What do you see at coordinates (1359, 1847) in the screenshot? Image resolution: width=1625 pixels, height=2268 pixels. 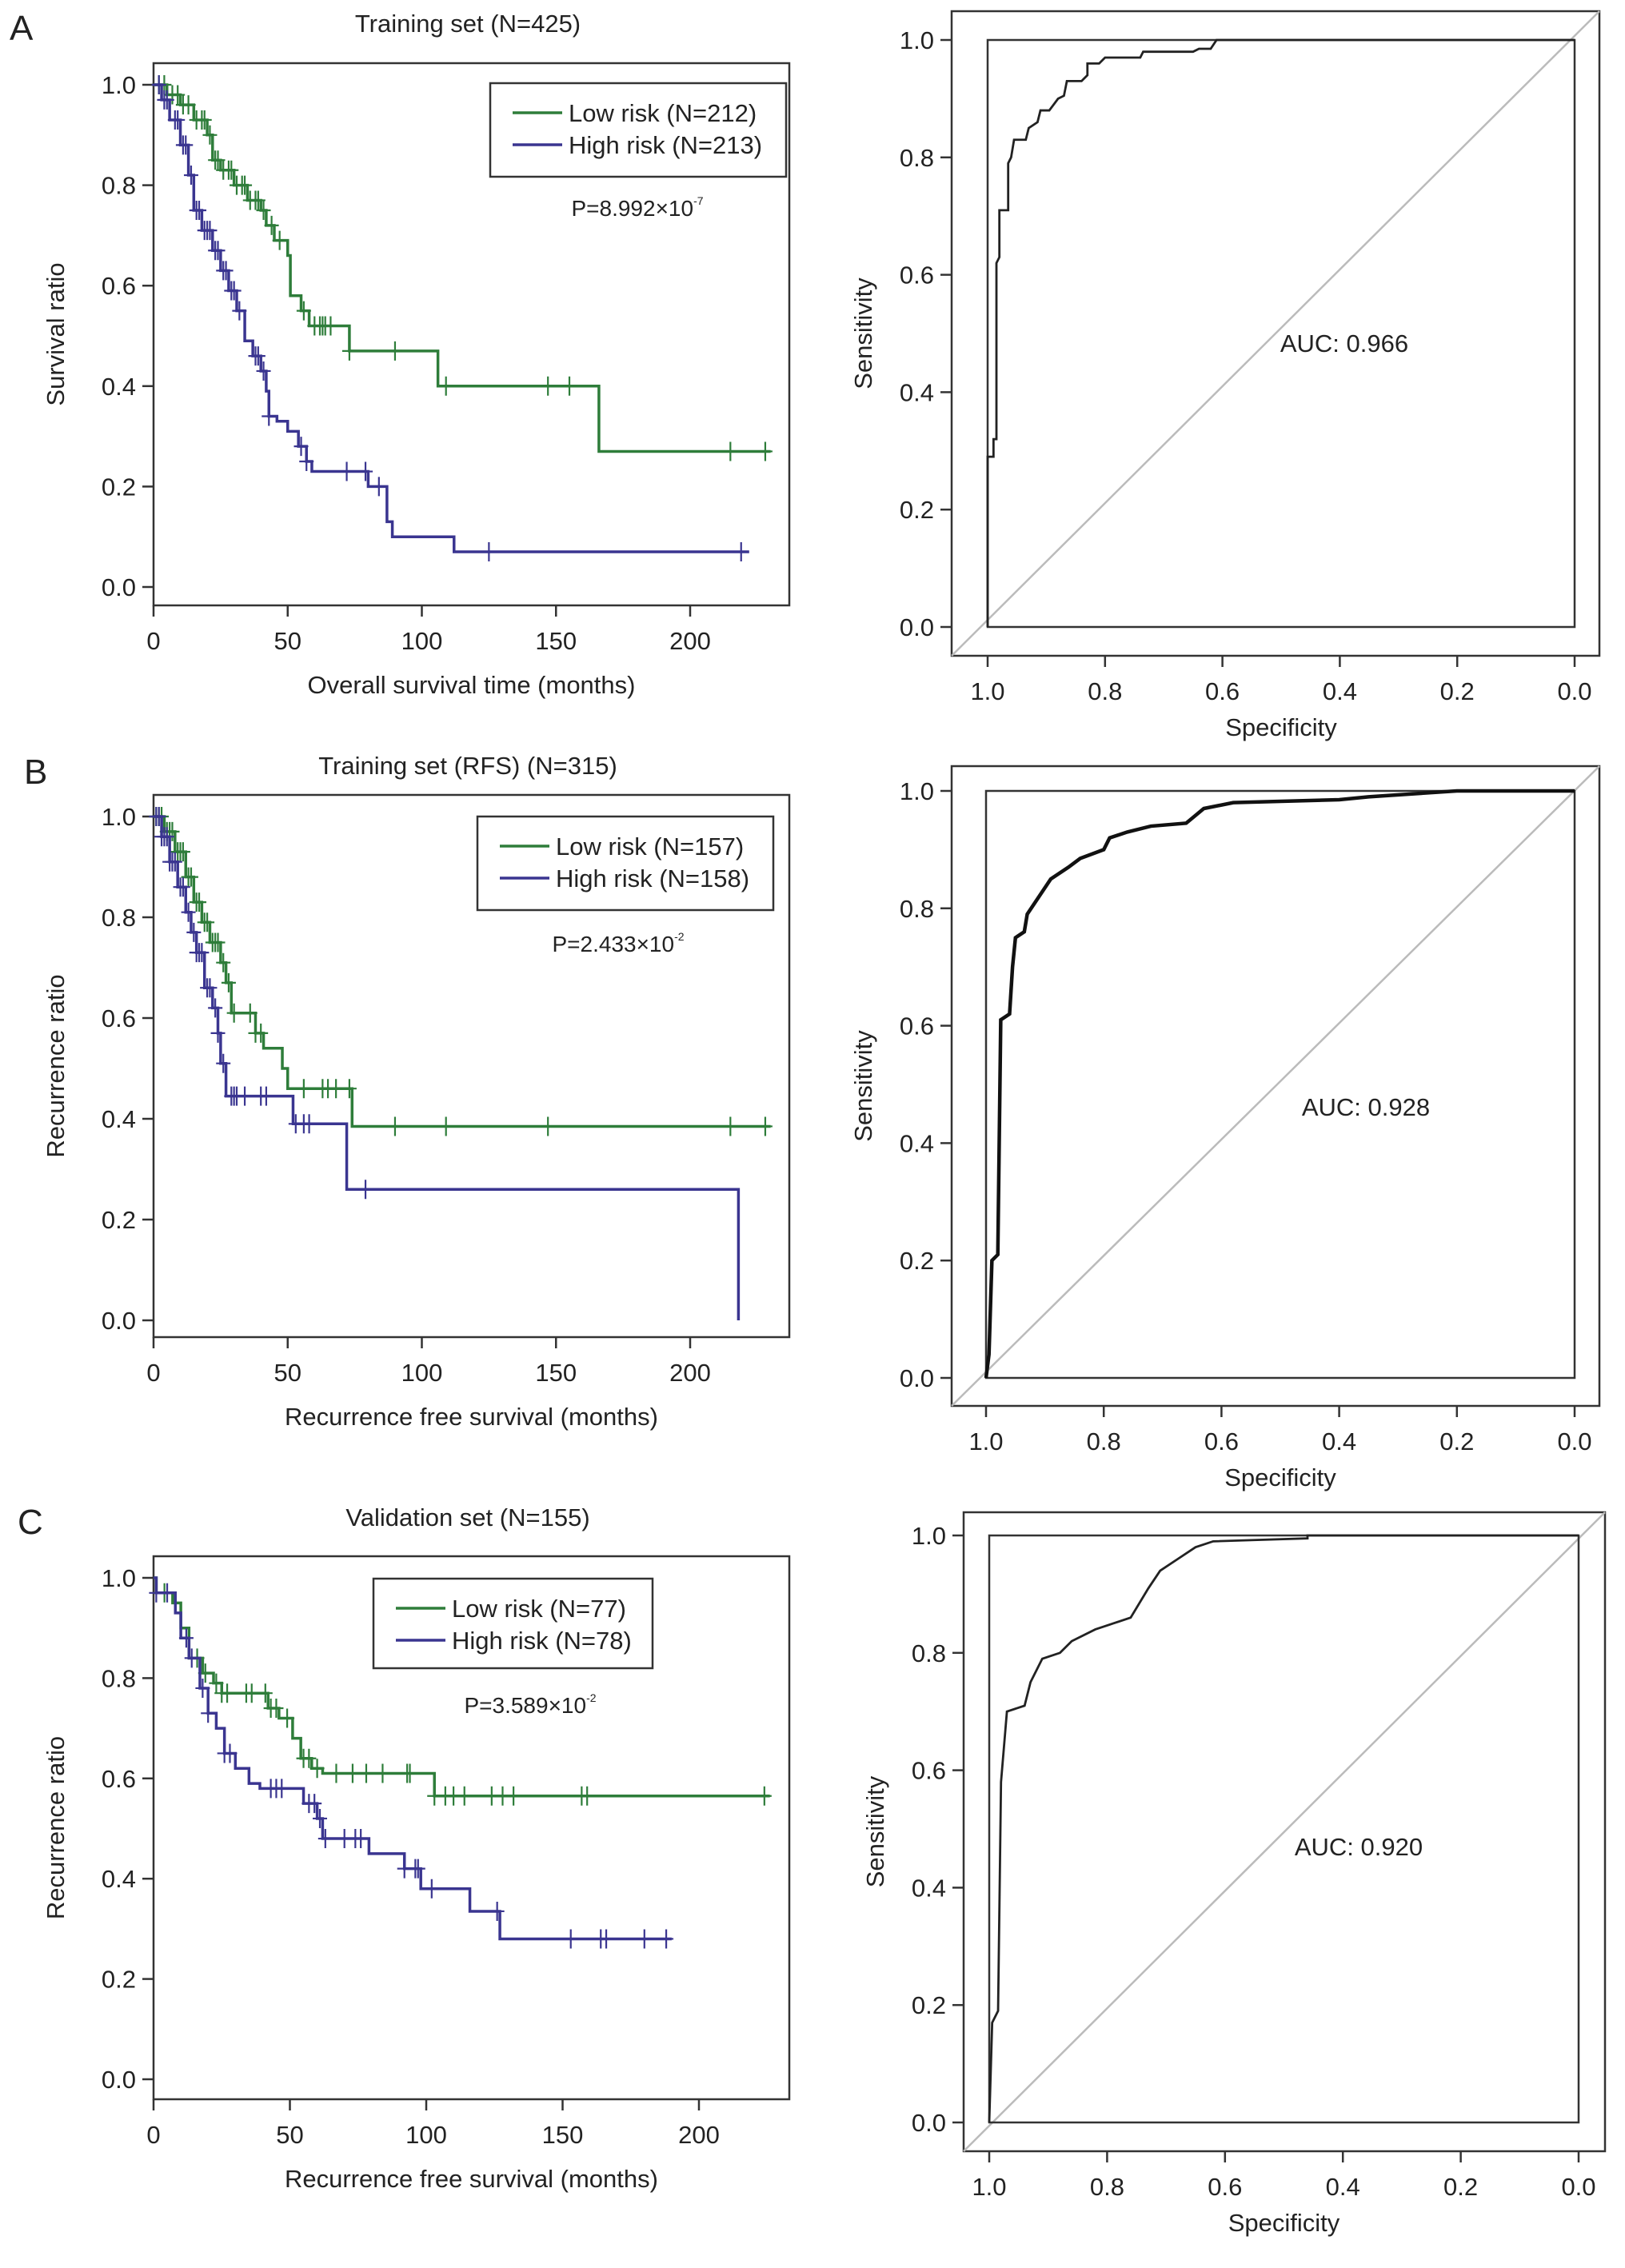 I see `auc-label: AUC: 0.920` at bounding box center [1359, 1847].